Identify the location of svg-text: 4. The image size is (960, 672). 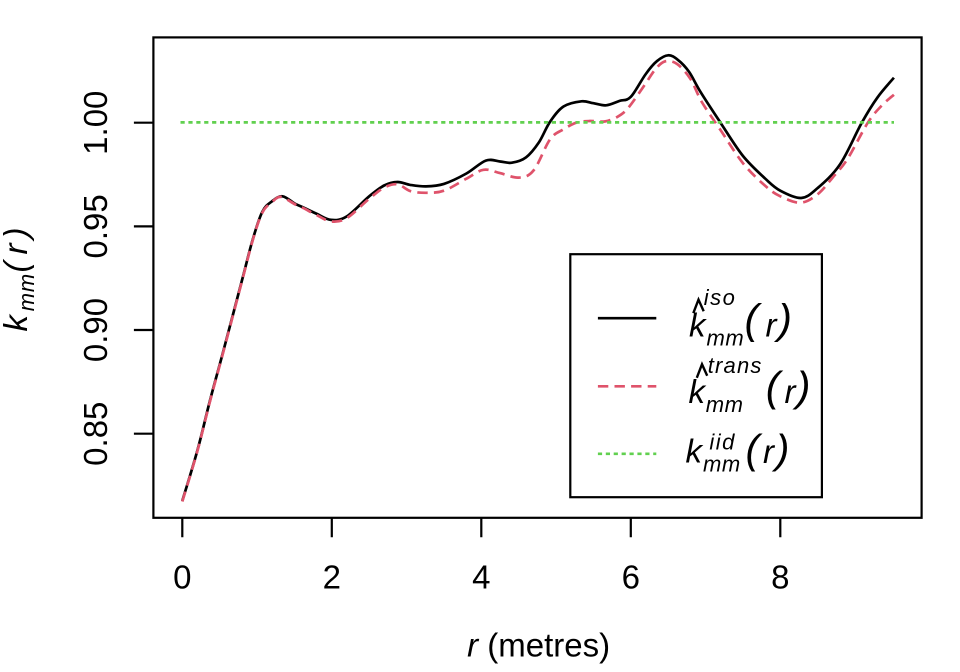
(481, 576).